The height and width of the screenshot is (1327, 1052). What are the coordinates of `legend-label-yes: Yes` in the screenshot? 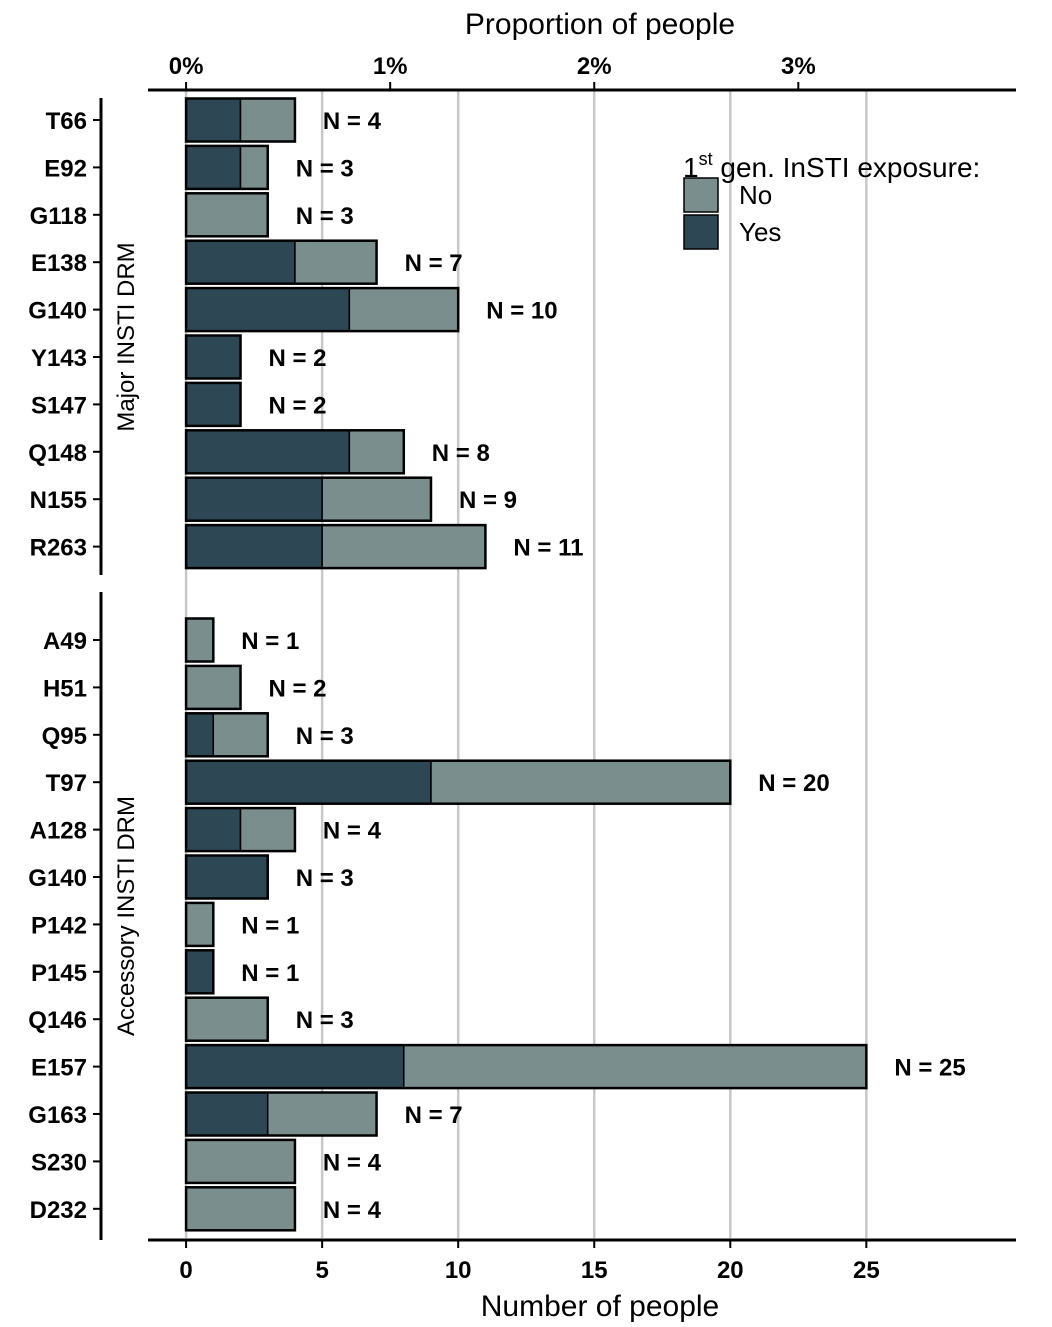 It's located at (760, 232).